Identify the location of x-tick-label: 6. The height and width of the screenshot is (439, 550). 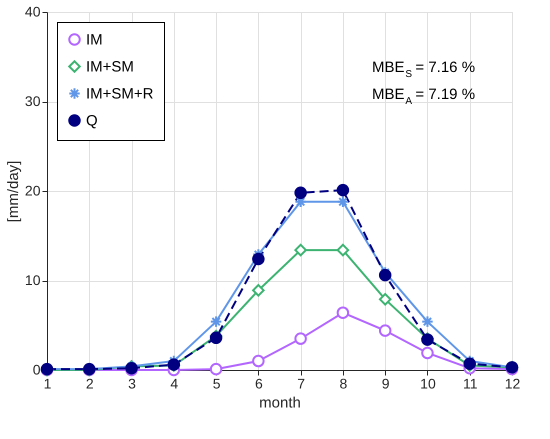
(258, 384).